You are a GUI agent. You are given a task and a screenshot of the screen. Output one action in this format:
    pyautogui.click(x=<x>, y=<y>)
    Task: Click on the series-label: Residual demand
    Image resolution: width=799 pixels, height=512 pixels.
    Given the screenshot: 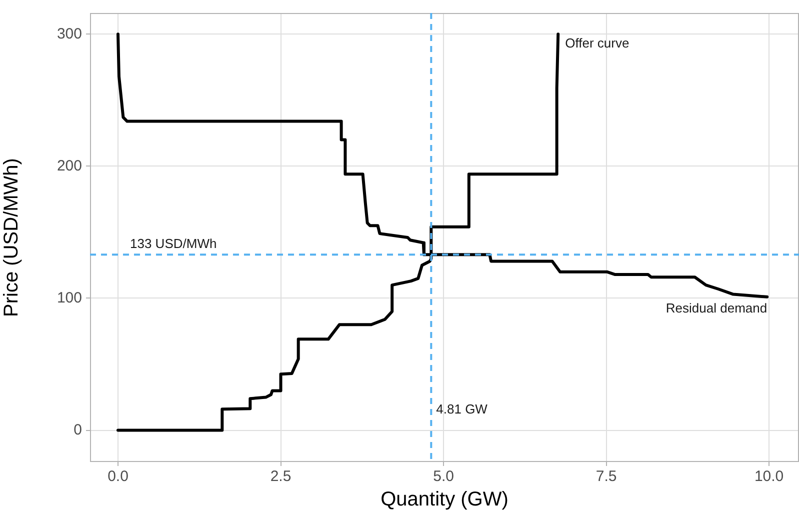 What is the action you would take?
    pyautogui.click(x=717, y=308)
    